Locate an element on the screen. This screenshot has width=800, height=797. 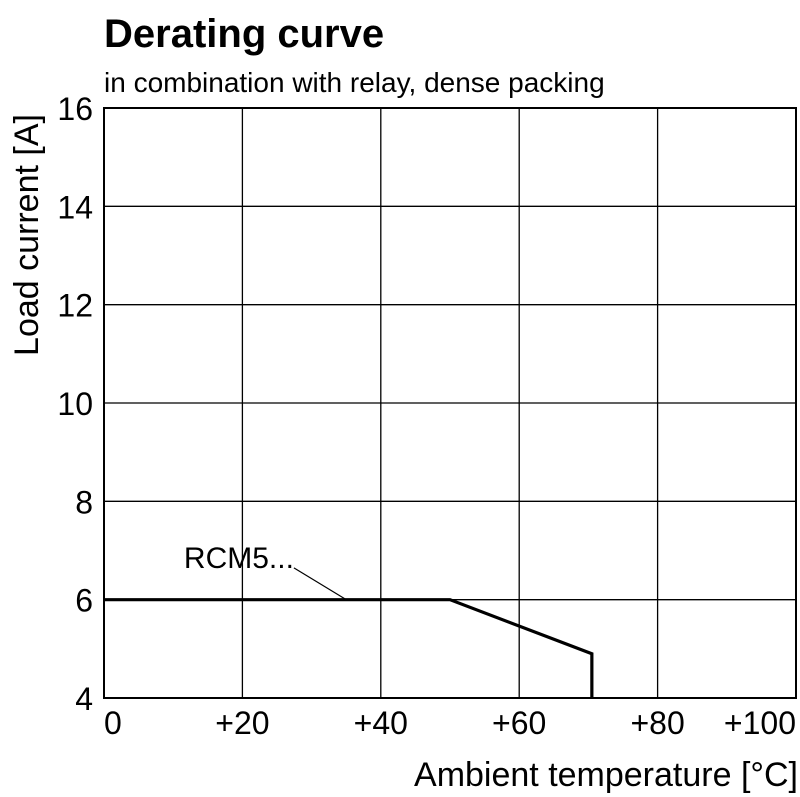
series-layer is located at coordinates (349, 648).